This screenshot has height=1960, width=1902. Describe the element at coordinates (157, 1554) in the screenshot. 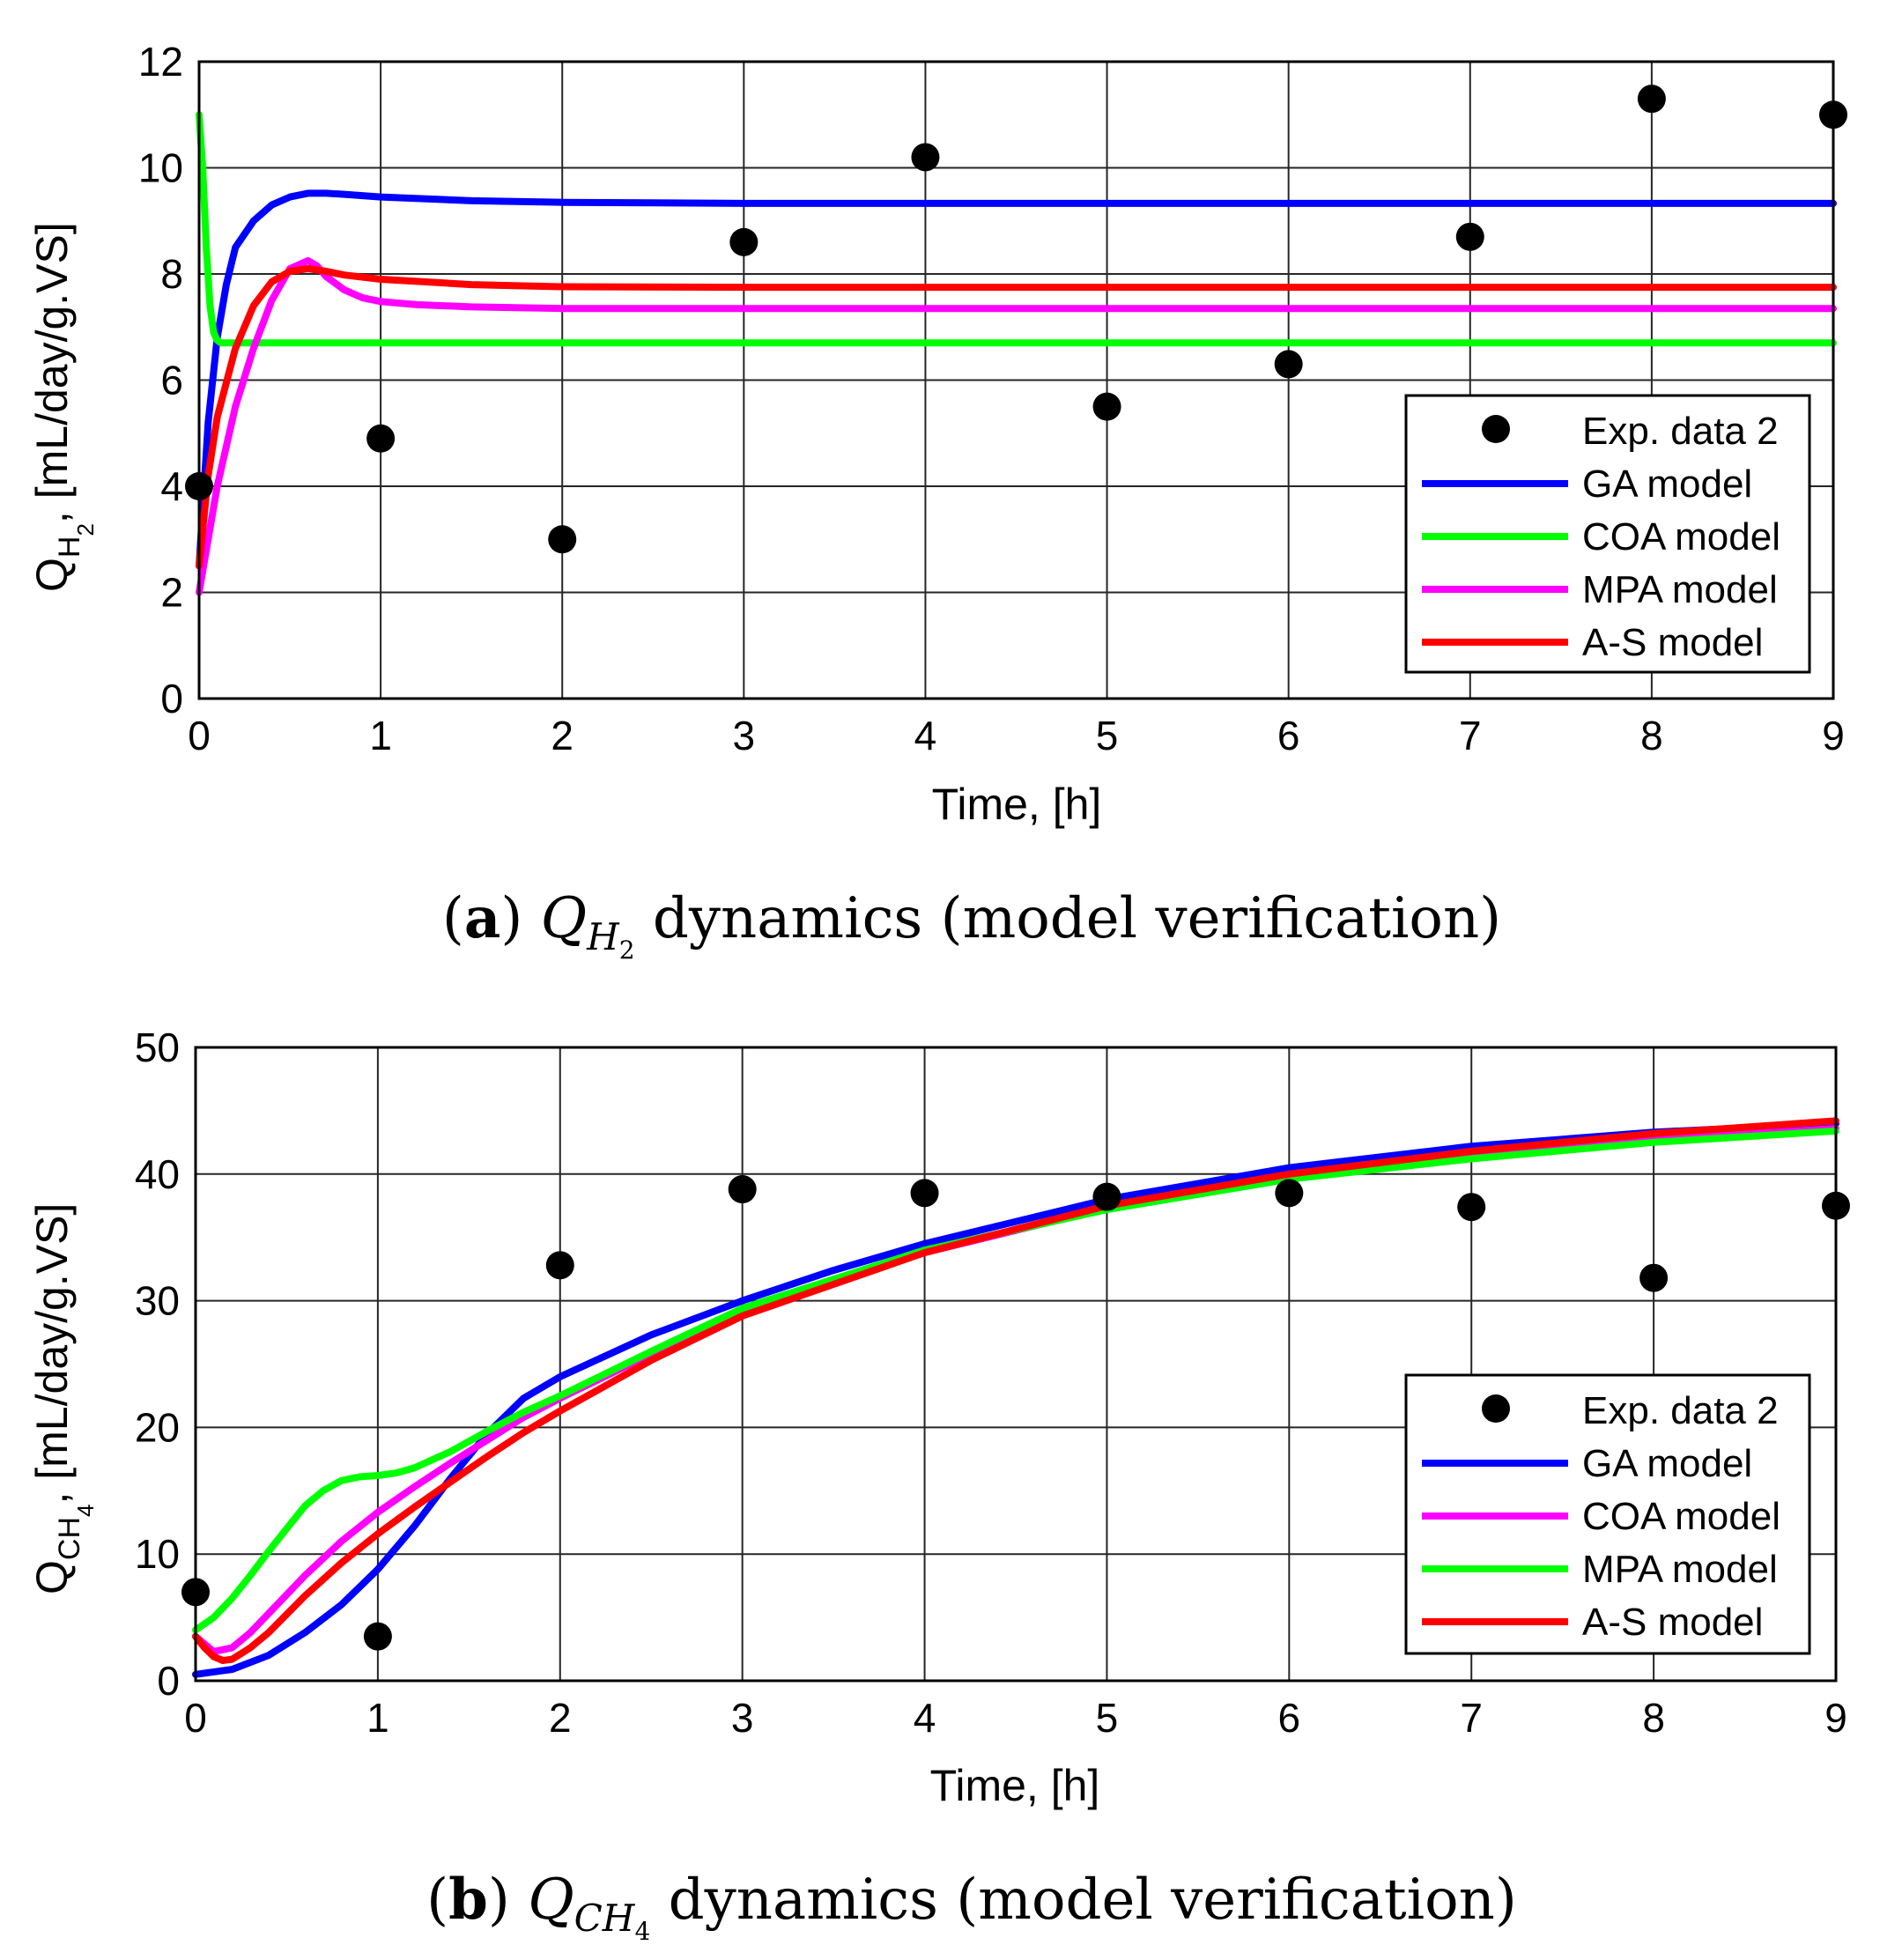

I see `b-y-tick-label: 10` at that location.